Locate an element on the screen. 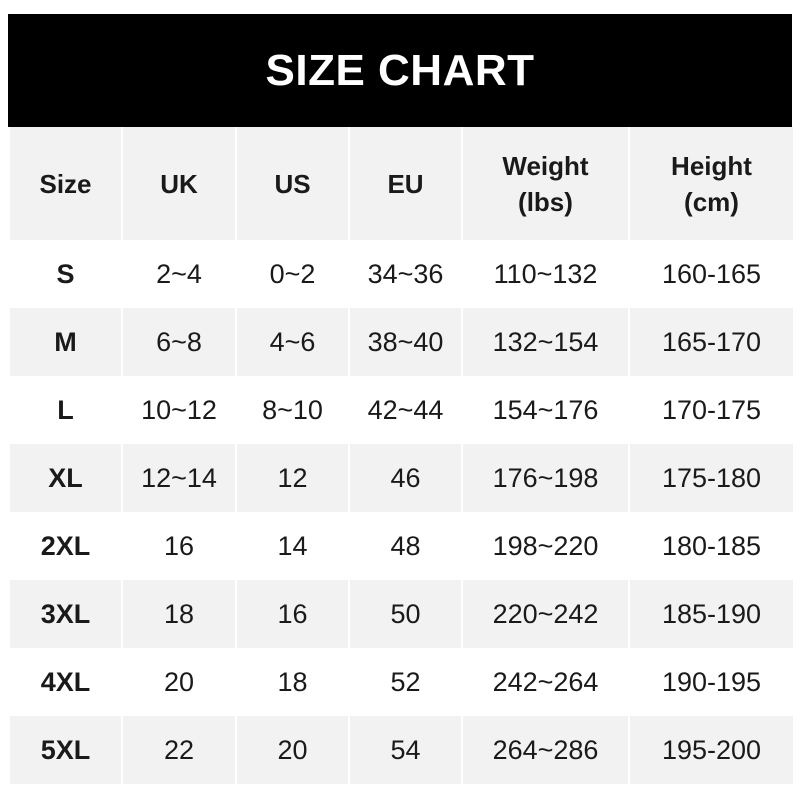 The width and height of the screenshot is (800, 800). table-row: 2XL 16 14 48 198~220 180-185 is located at coordinates (401, 546).